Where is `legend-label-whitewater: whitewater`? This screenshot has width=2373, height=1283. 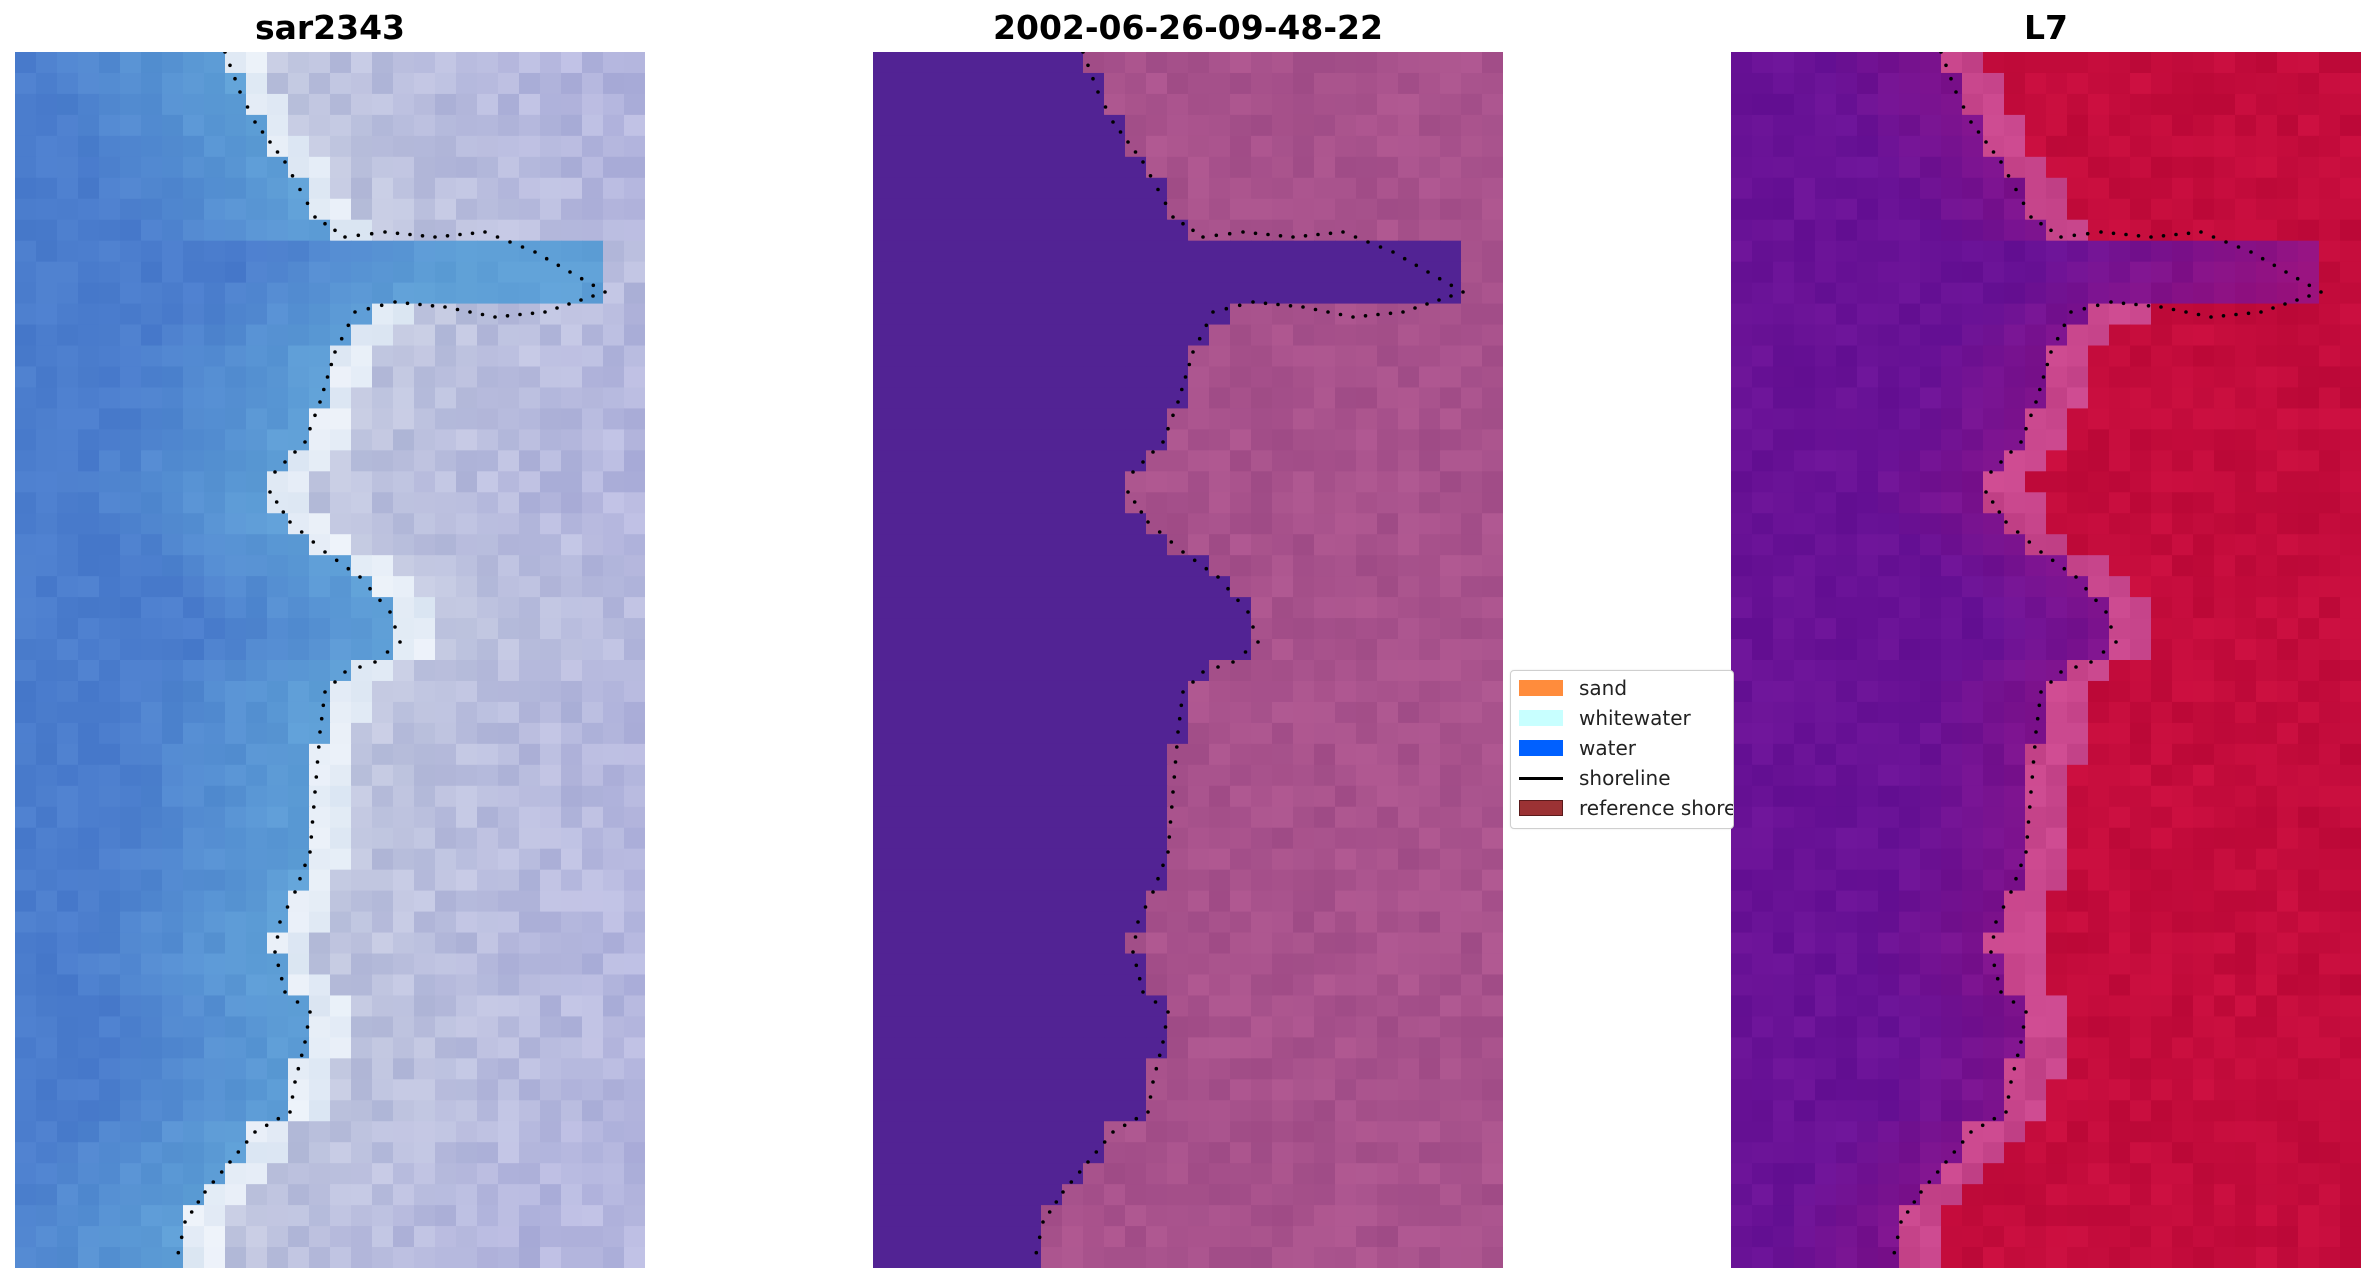 legend-label-whitewater: whitewater is located at coordinates (1635, 718).